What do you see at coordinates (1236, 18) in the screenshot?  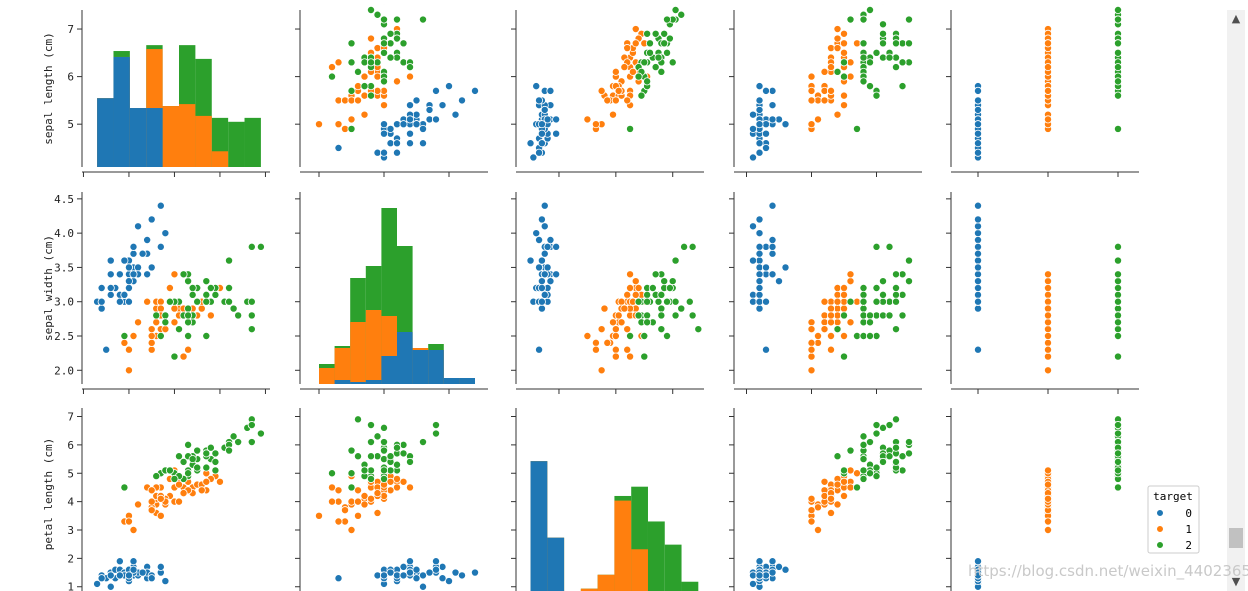 I see `scroll-up-arrow-icon: ▲` at bounding box center [1236, 18].